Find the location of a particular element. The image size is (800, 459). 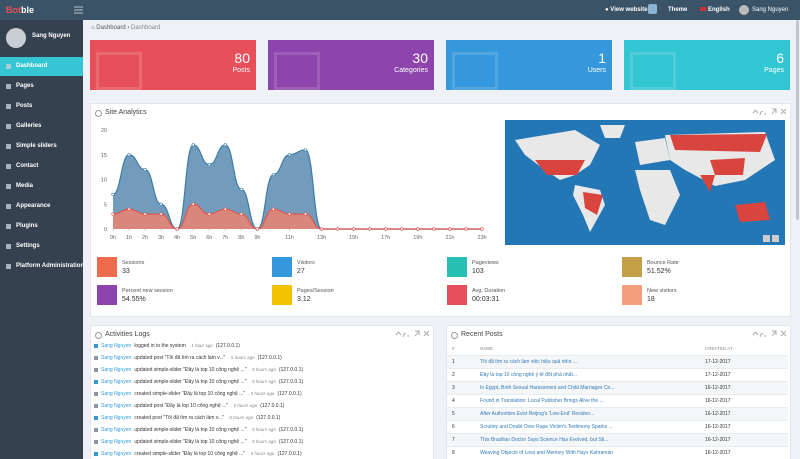

menu-item: Dashboard is located at coordinates (32, 66).